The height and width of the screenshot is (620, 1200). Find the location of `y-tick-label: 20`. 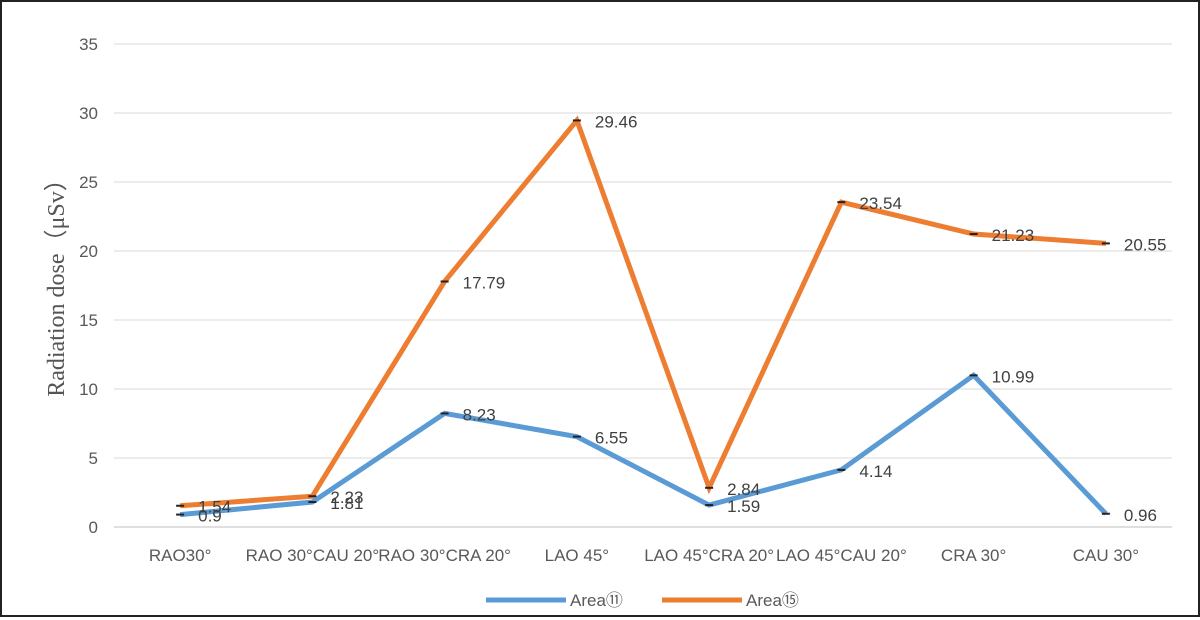

y-tick-label: 20 is located at coordinates (88, 251).